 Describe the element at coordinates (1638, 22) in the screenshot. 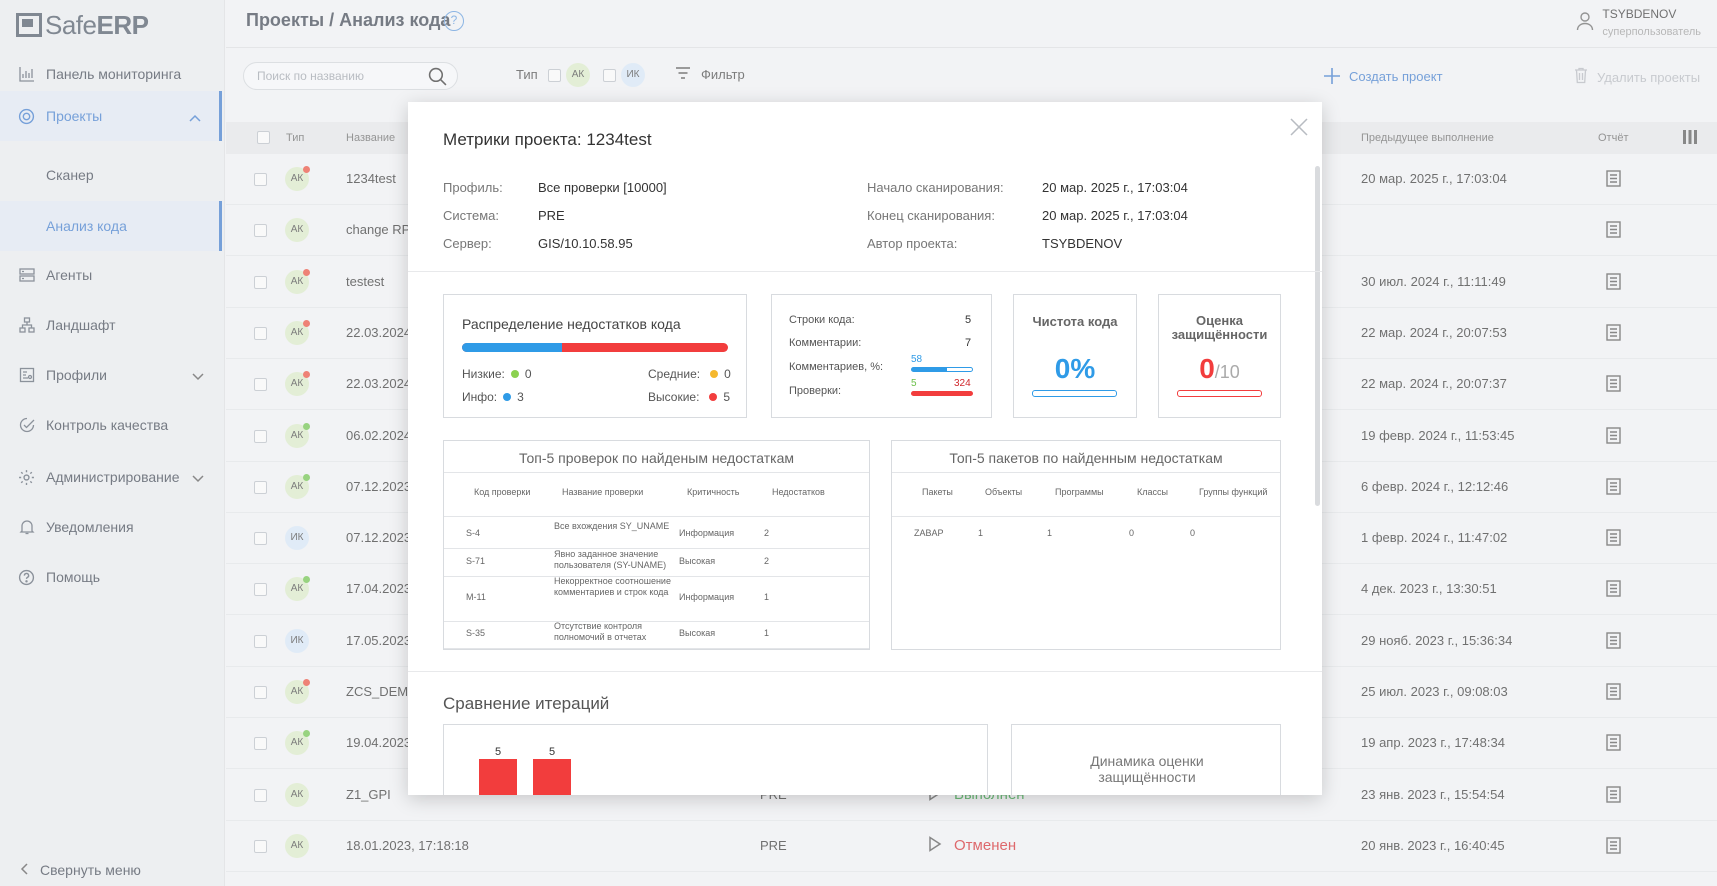

I see `user-menu: TSYBDENOV суперпользователь` at that location.